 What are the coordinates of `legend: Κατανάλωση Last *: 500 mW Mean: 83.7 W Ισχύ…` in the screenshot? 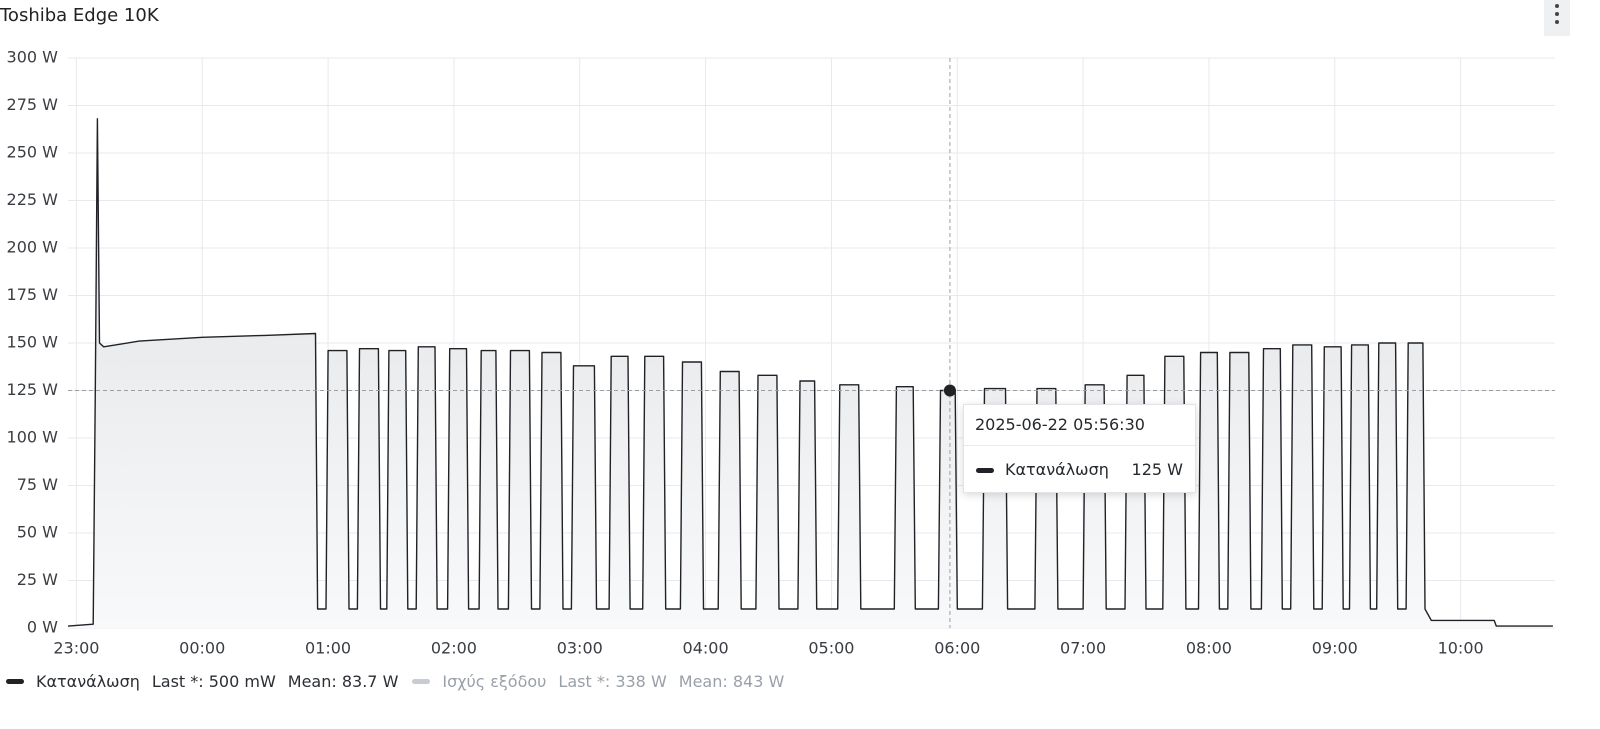 It's located at (402, 681).